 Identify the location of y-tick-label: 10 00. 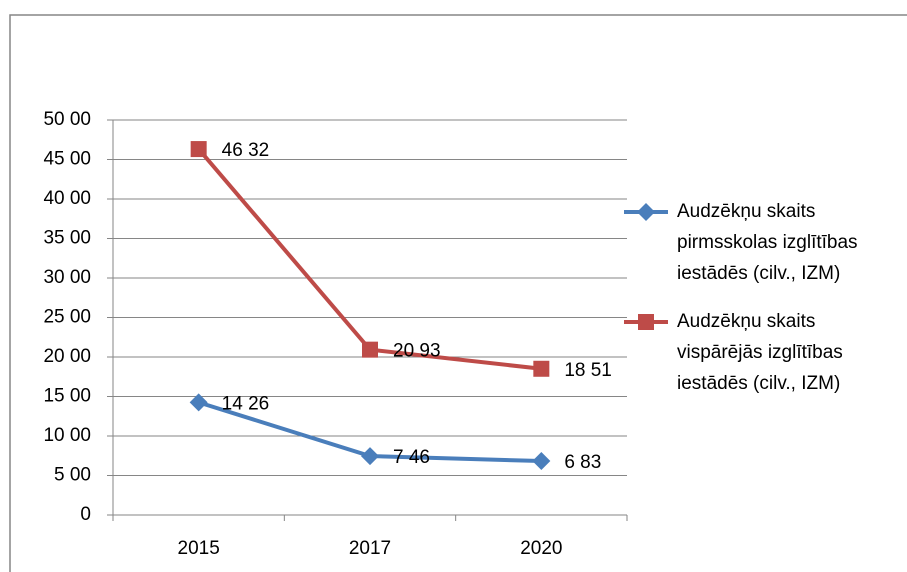
(67, 435).